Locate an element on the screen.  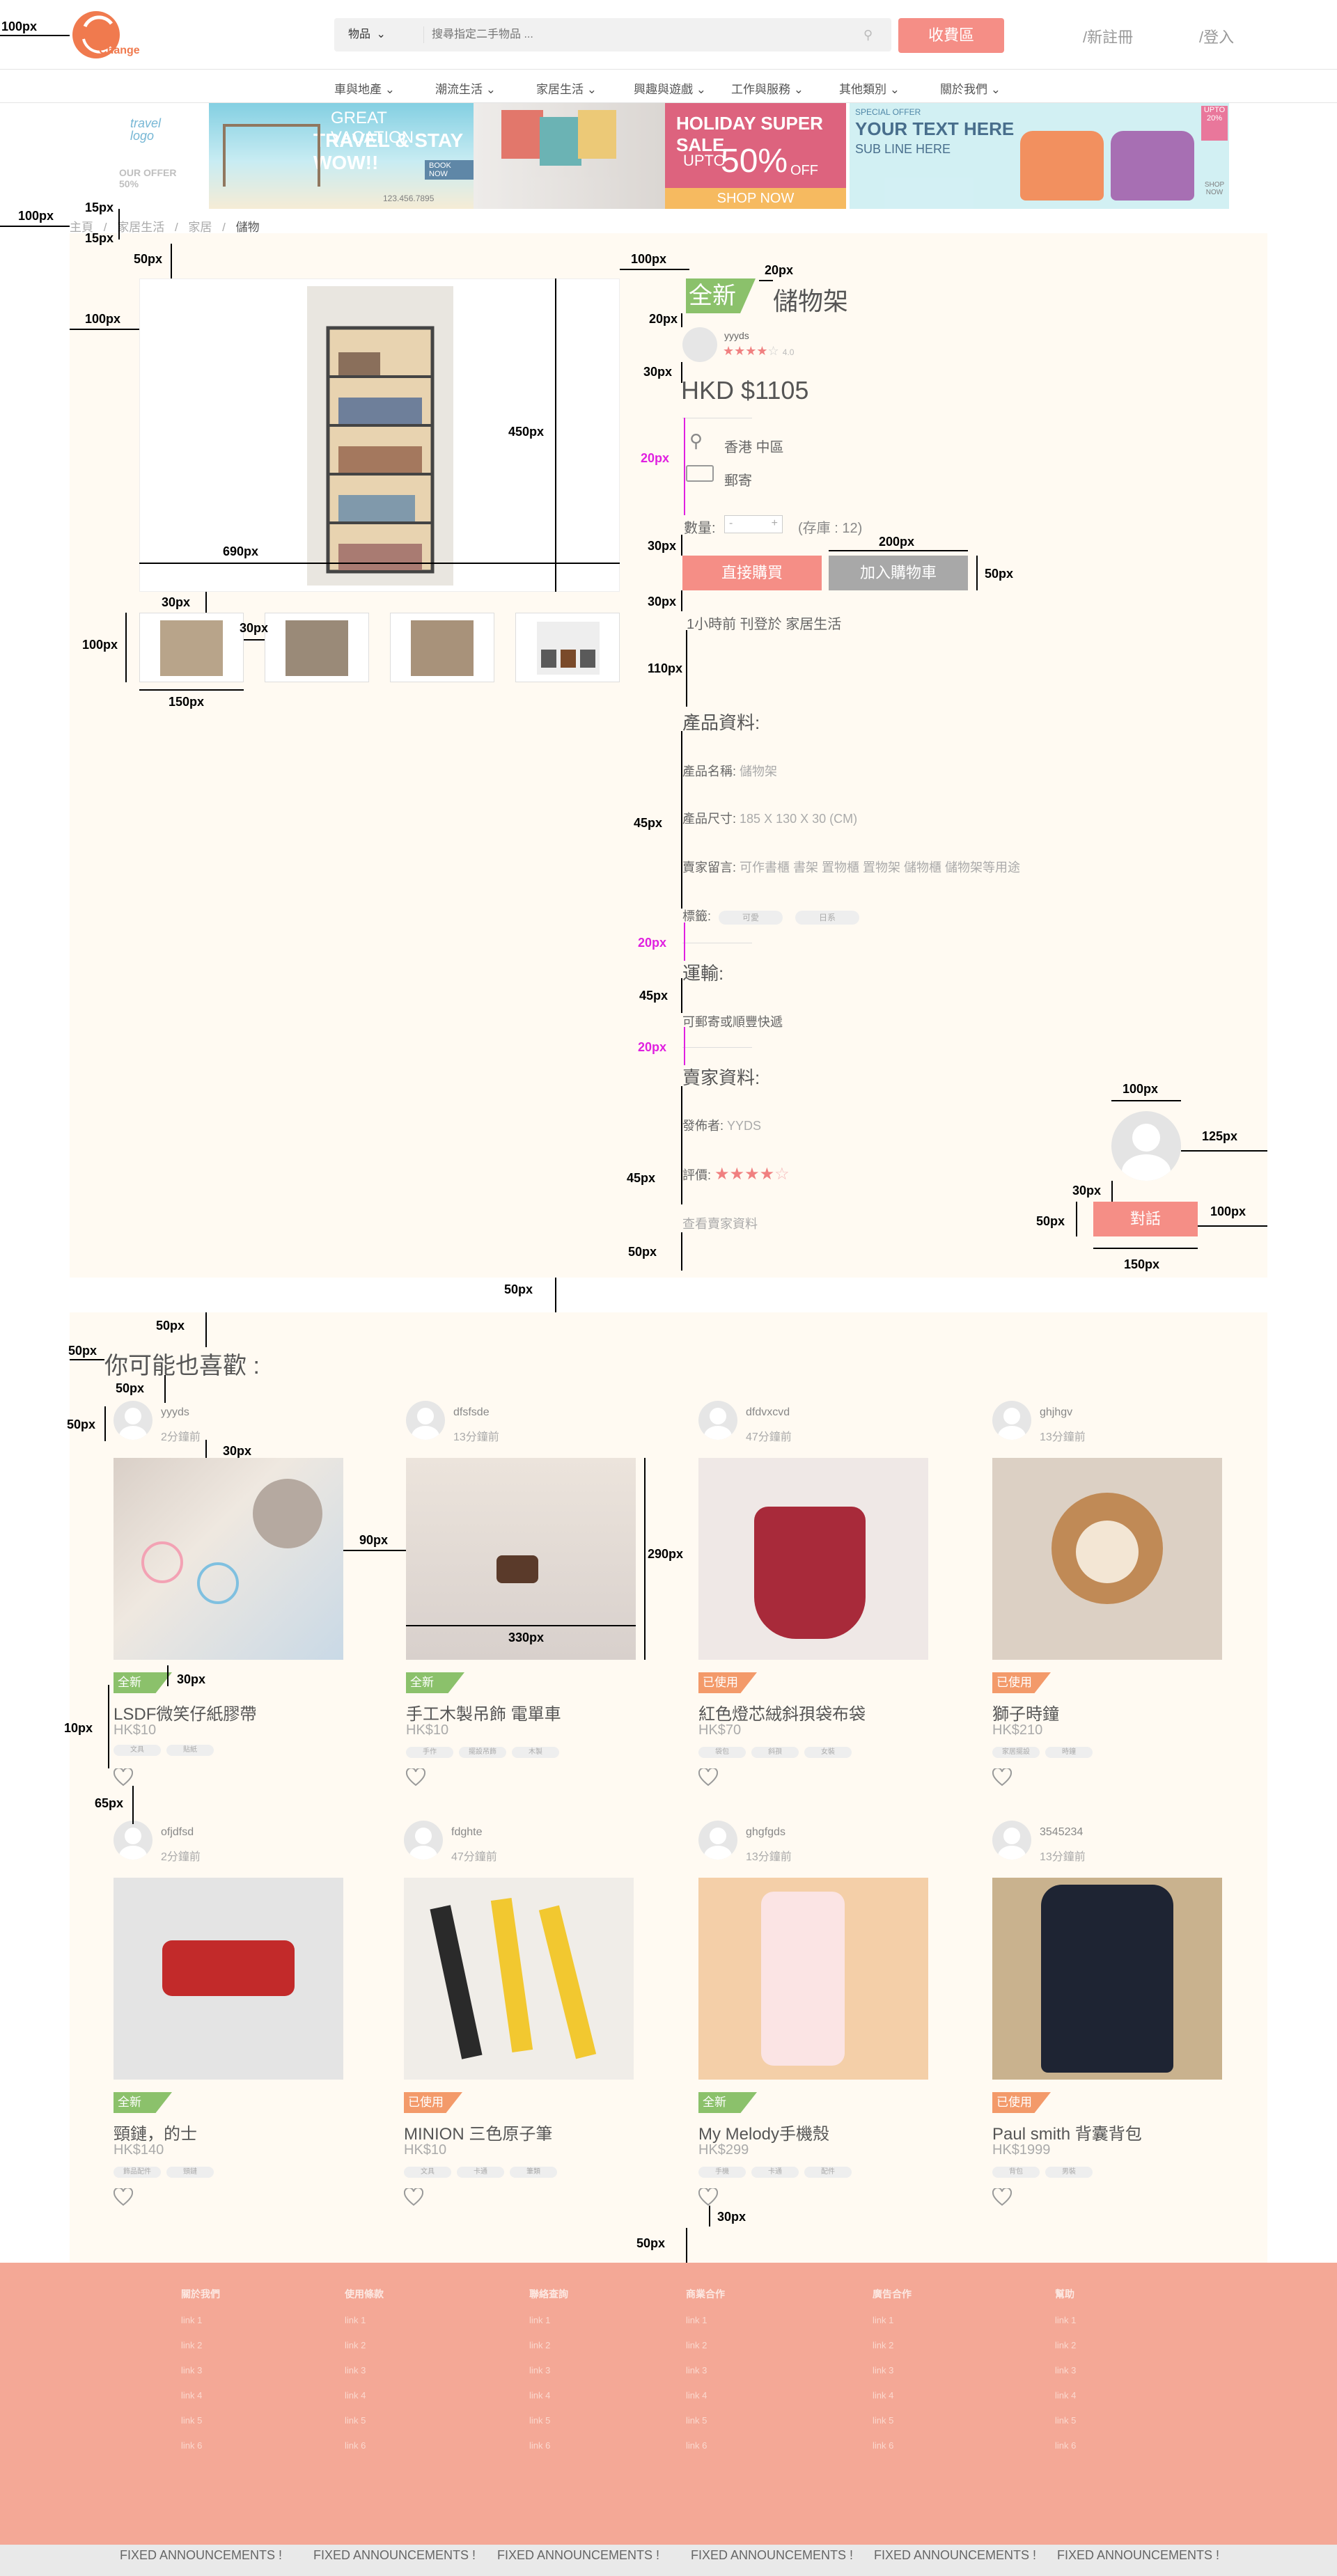
nav-item-4: 工作與服務 ⌄ is located at coordinates (768, 89).